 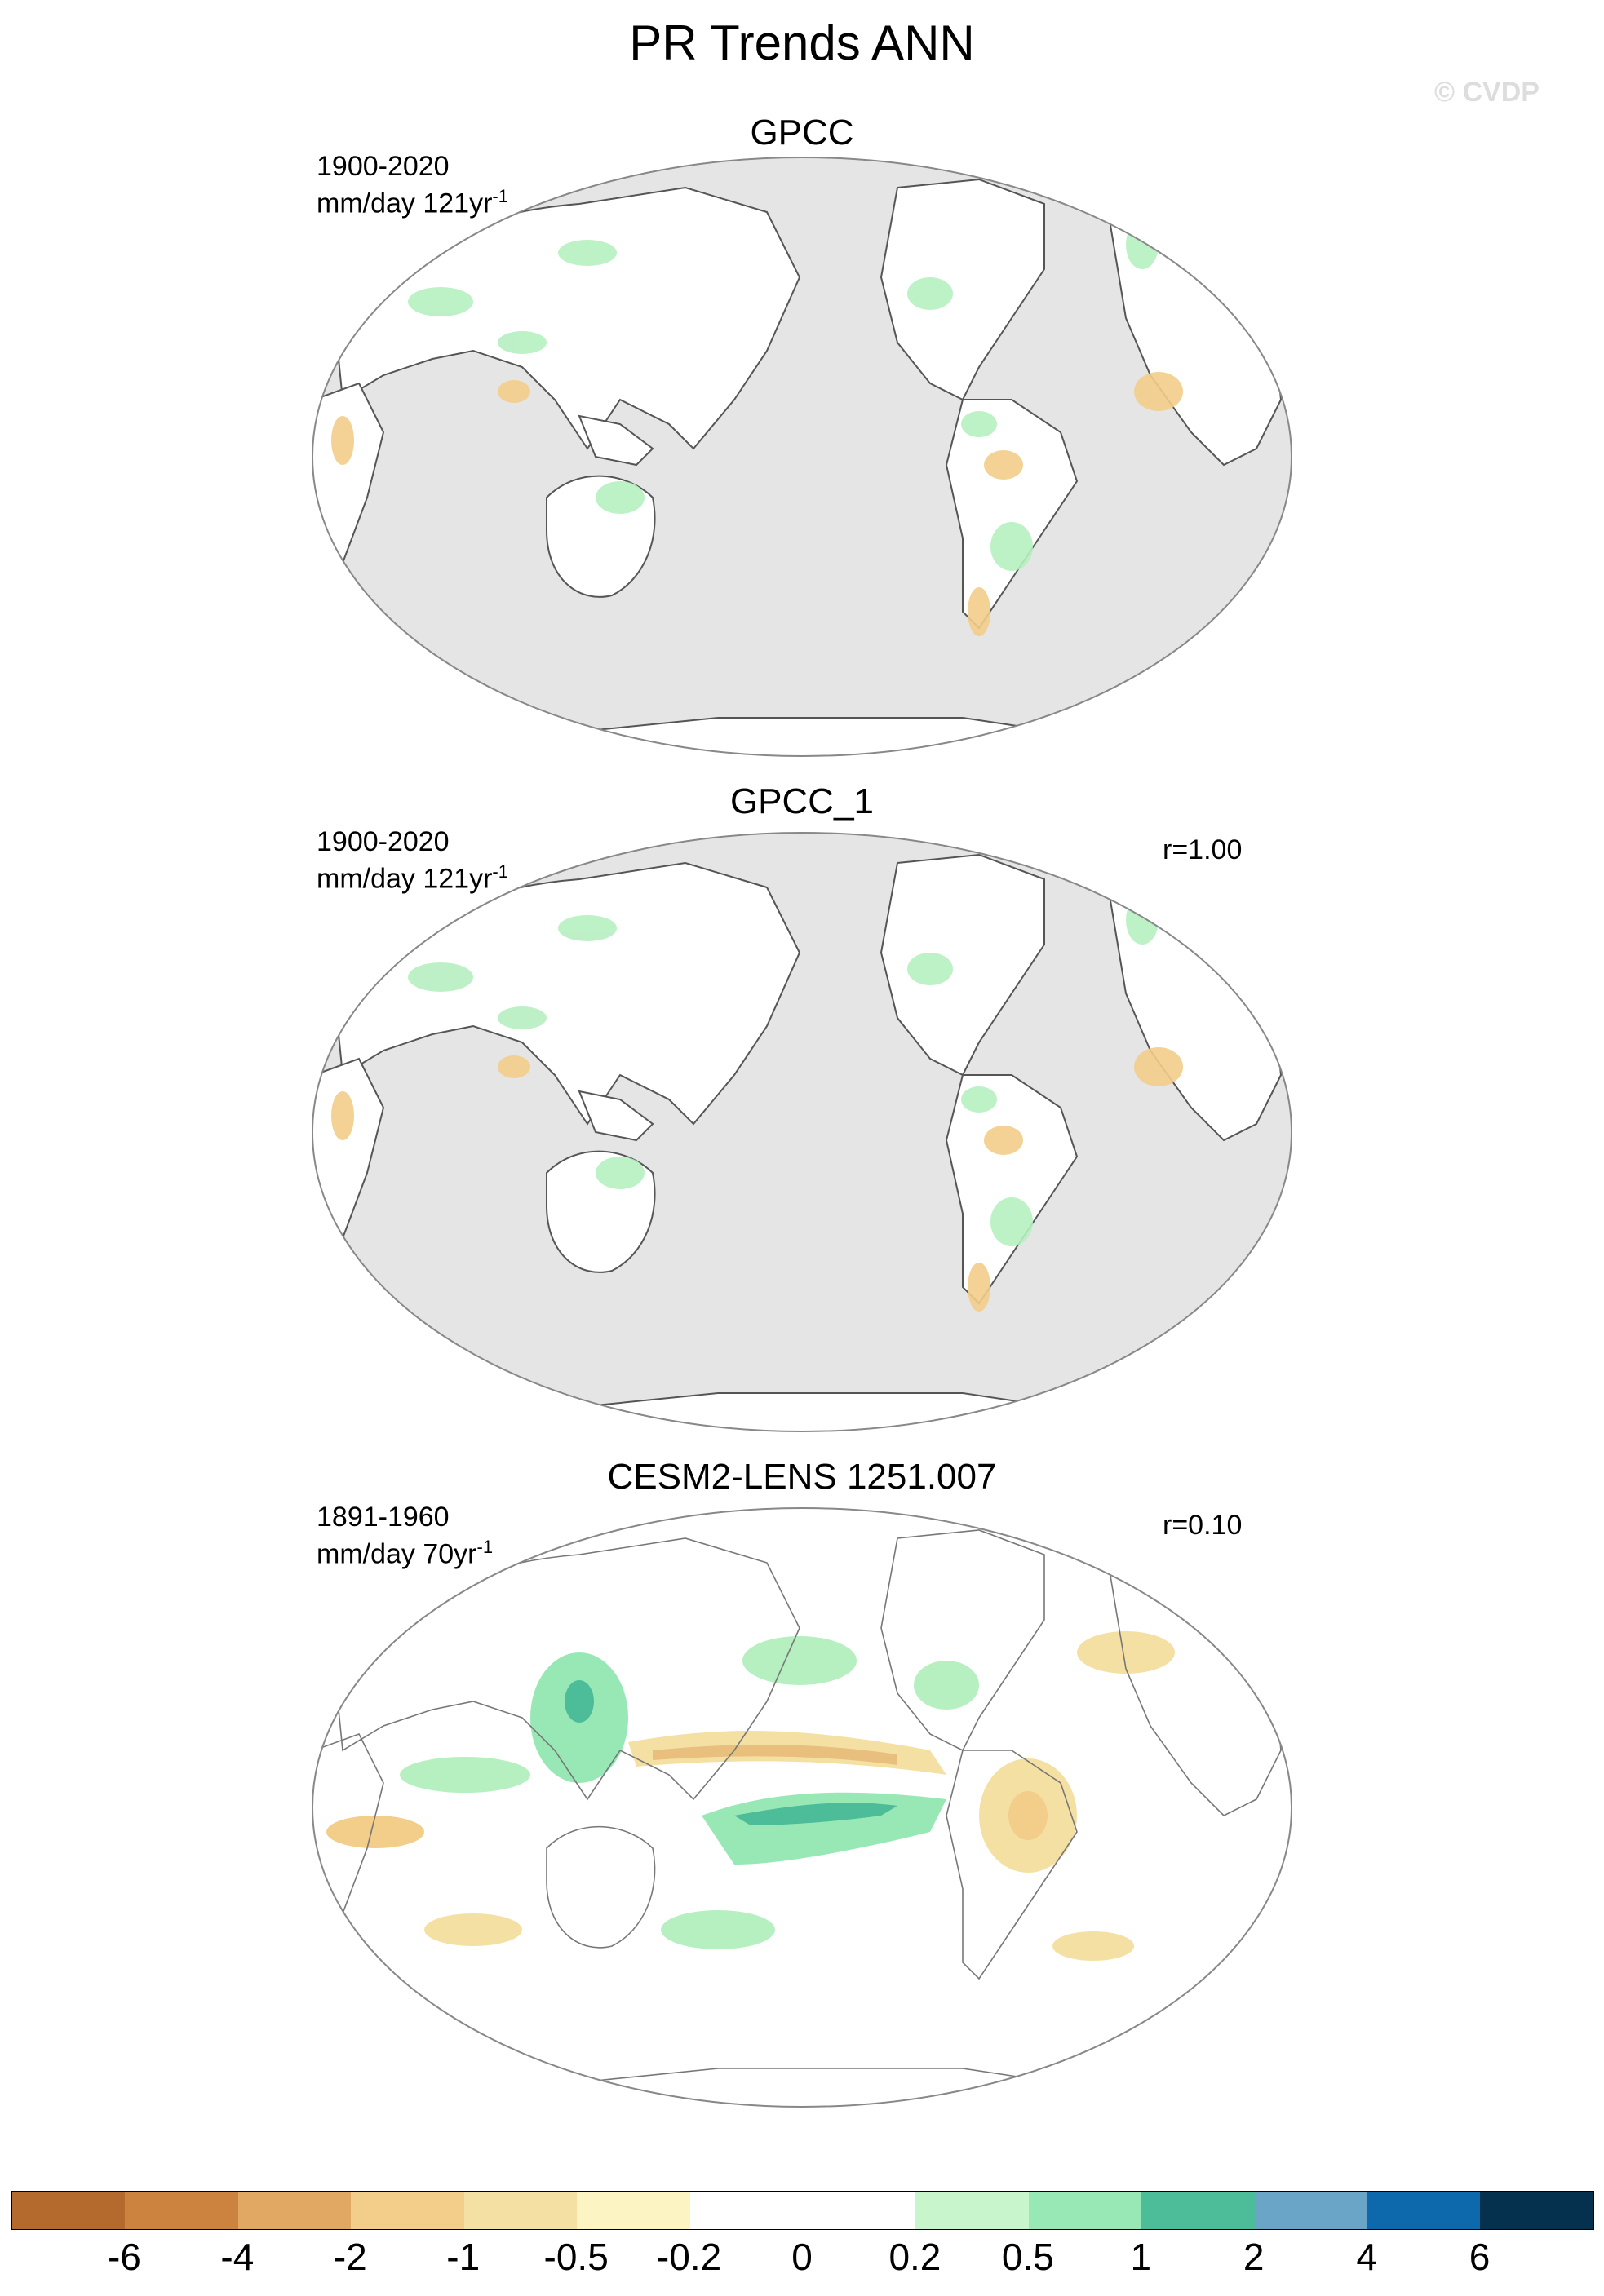 I want to click on colorbar-tick-label: 2, so click(x=1254, y=2257).